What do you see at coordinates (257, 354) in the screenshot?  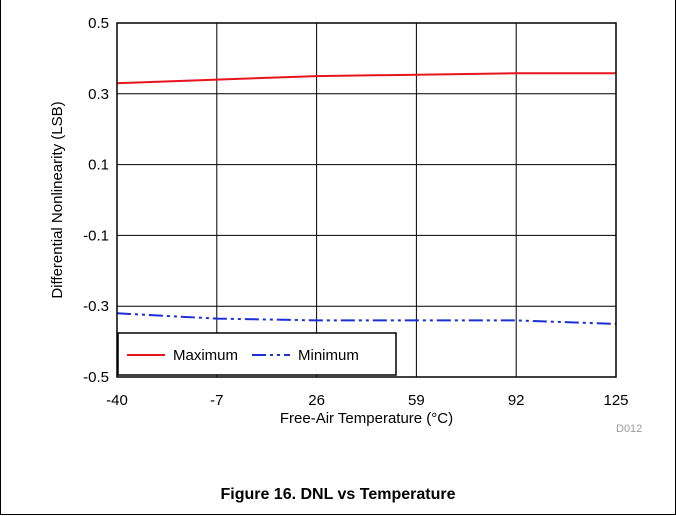 I see `legend: Maximum Minimum` at bounding box center [257, 354].